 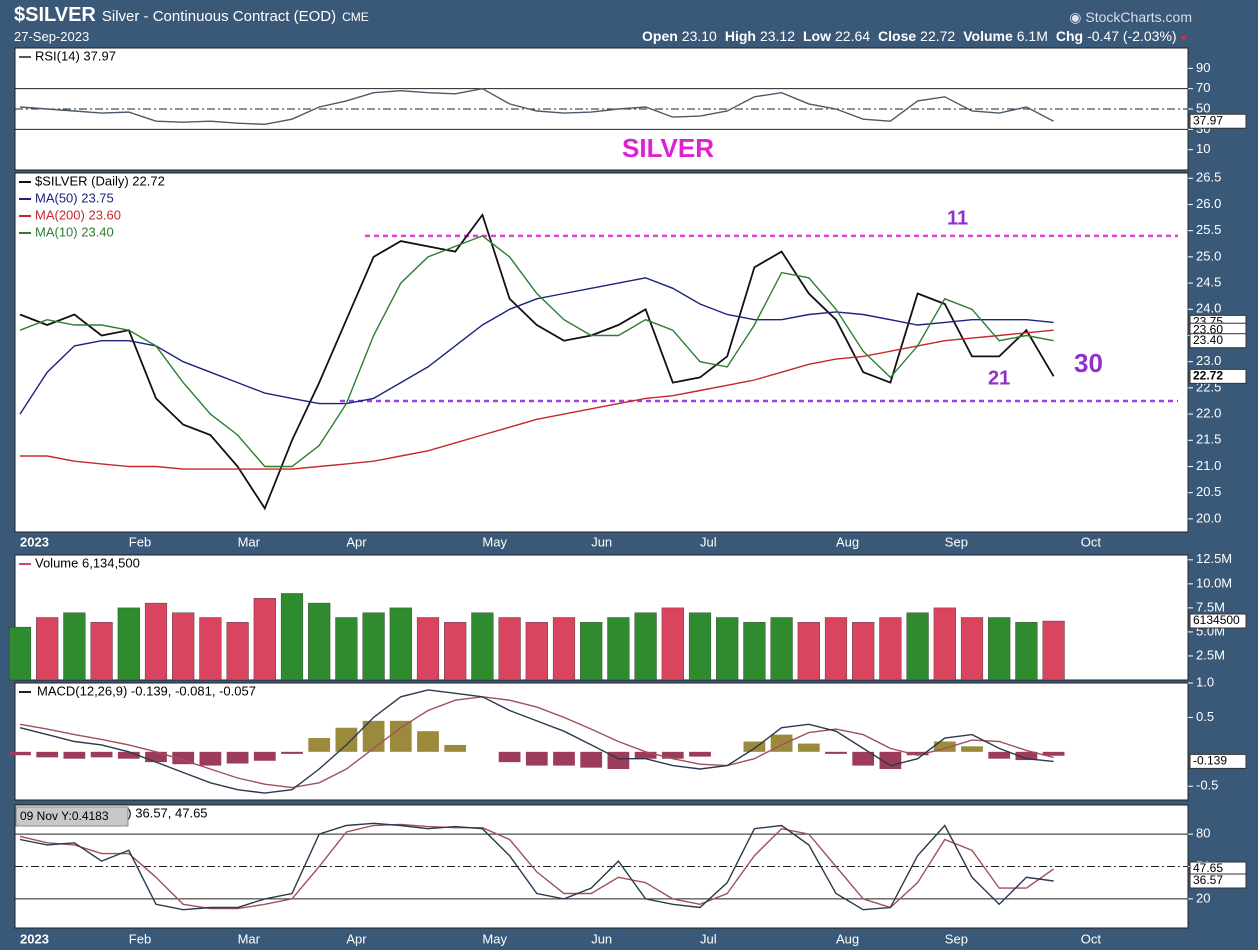 What do you see at coordinates (1208, 329) in the screenshot?
I see `value-tag-label: 23.60` at bounding box center [1208, 329].